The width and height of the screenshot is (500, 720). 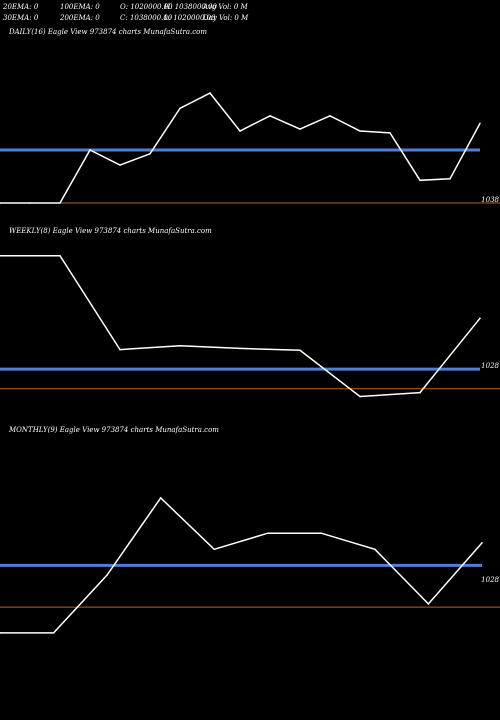 I want to click on header-day-vol: Day Vol: 0 M, so click(x=226, y=18).